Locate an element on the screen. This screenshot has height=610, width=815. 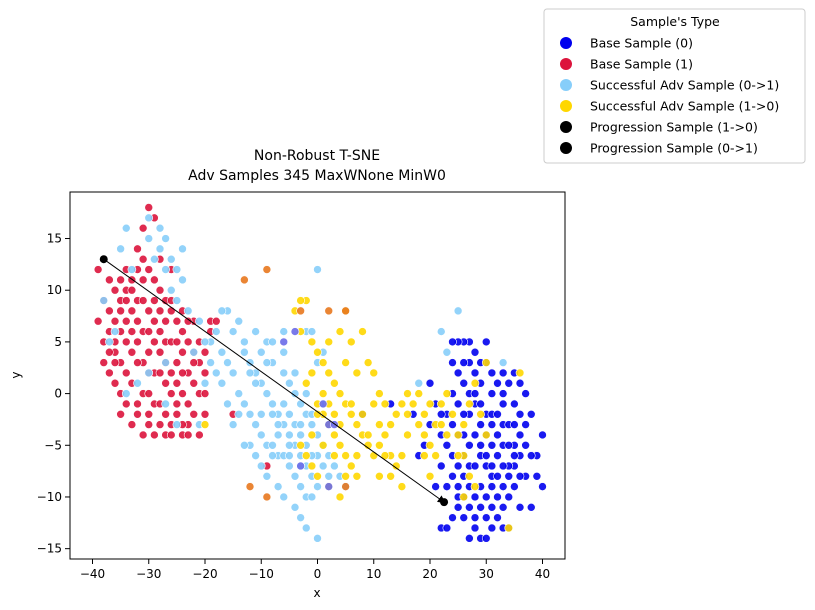
progression-end-point is located at coordinates (444, 502).